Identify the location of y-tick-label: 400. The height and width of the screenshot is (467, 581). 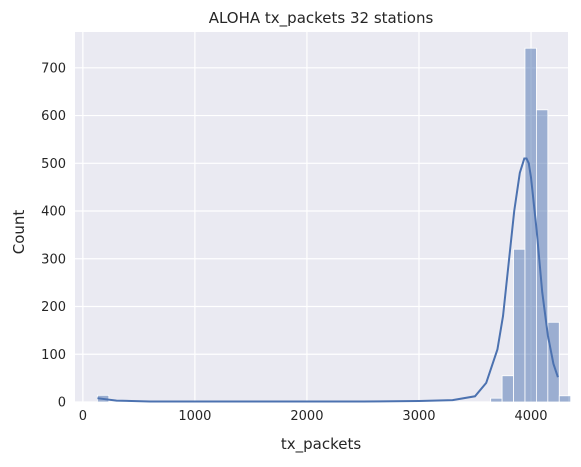
(53, 212).